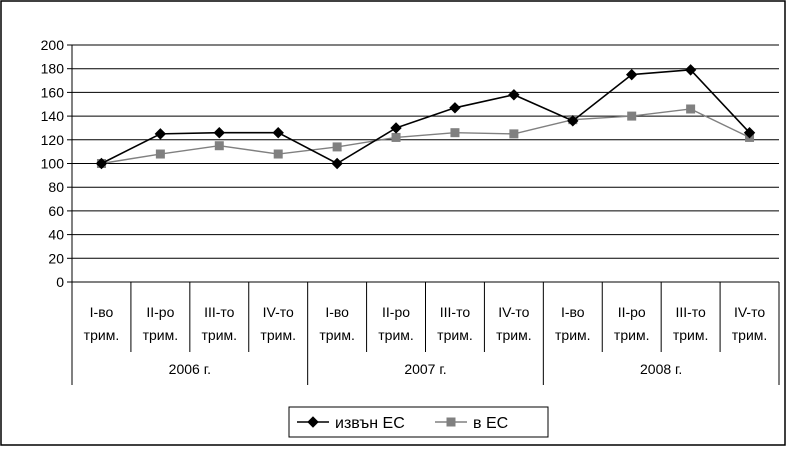 Image resolution: width=786 pixels, height=451 pixels. Describe the element at coordinates (425, 136) in the screenshot. I see `series-line` at that location.